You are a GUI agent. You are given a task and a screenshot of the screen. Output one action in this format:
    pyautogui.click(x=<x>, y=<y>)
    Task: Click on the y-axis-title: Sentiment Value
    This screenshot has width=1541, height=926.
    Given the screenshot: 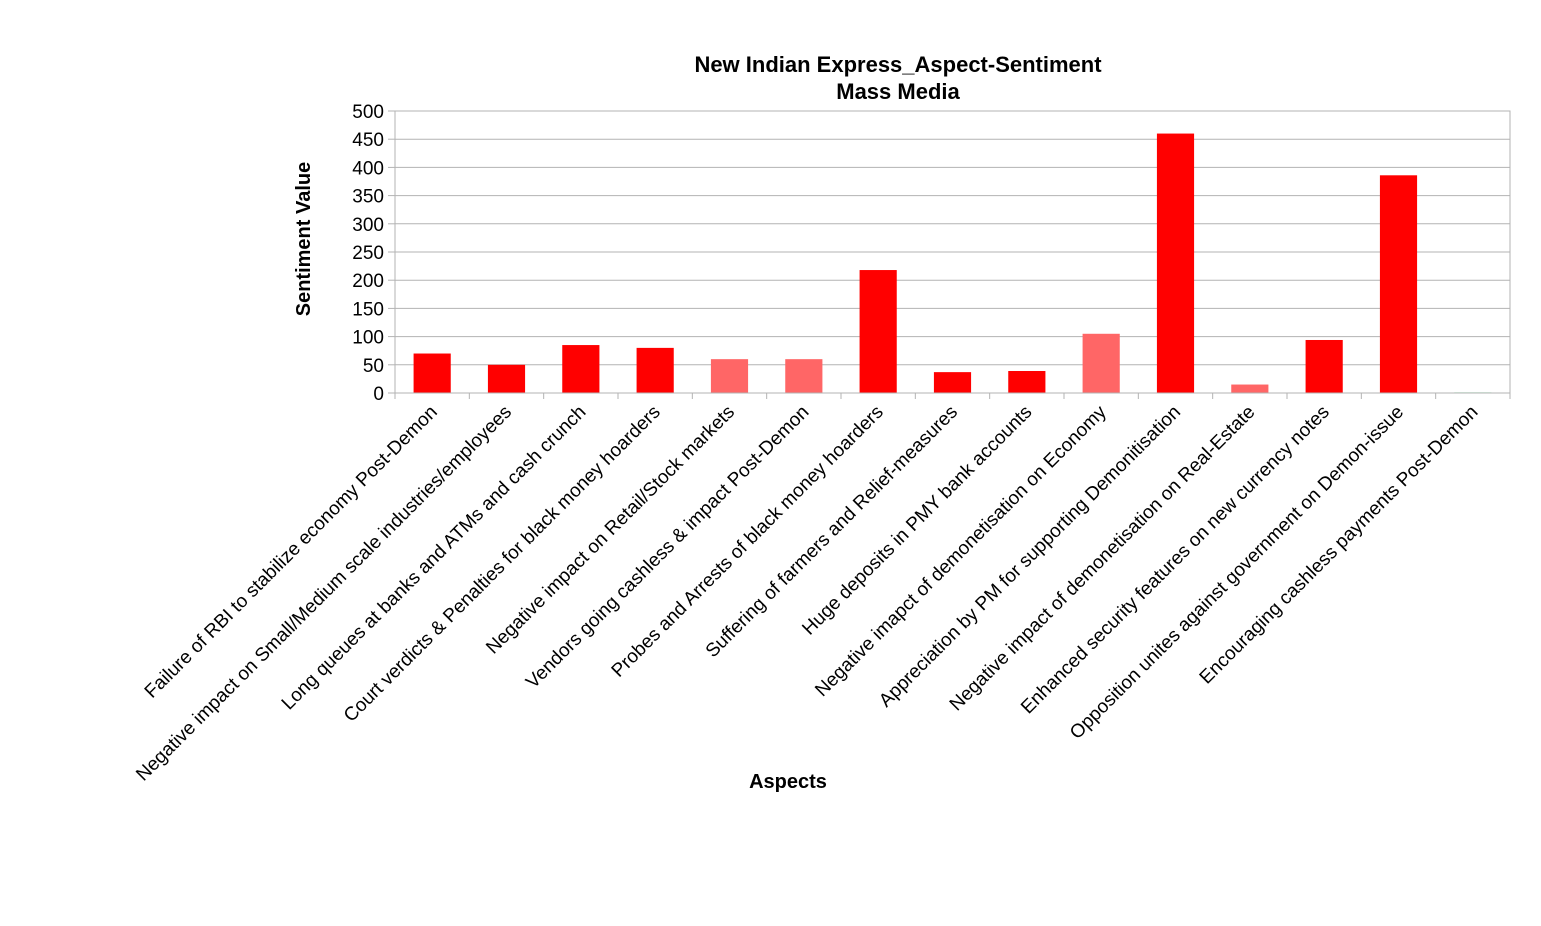 What is the action you would take?
    pyautogui.click(x=304, y=239)
    